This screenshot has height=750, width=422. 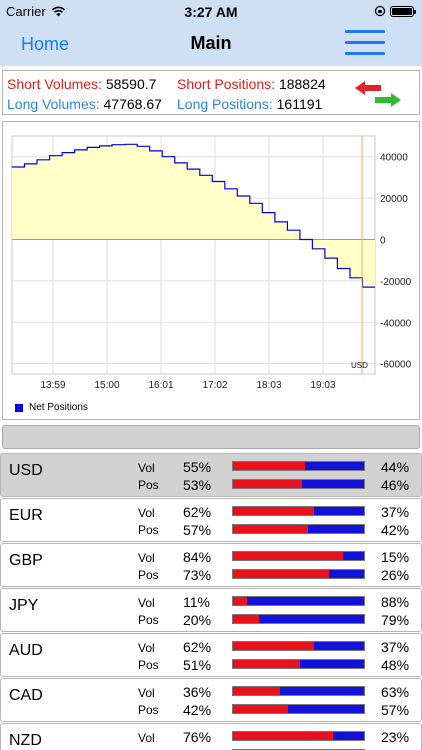 I want to click on short-positions-value: 188824, so click(x=302, y=84).